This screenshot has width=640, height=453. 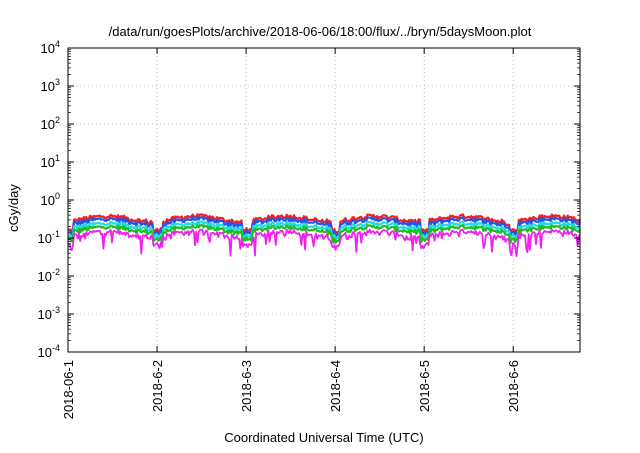 I want to click on y-tick-label: 10⁻³, so click(x=49, y=313).